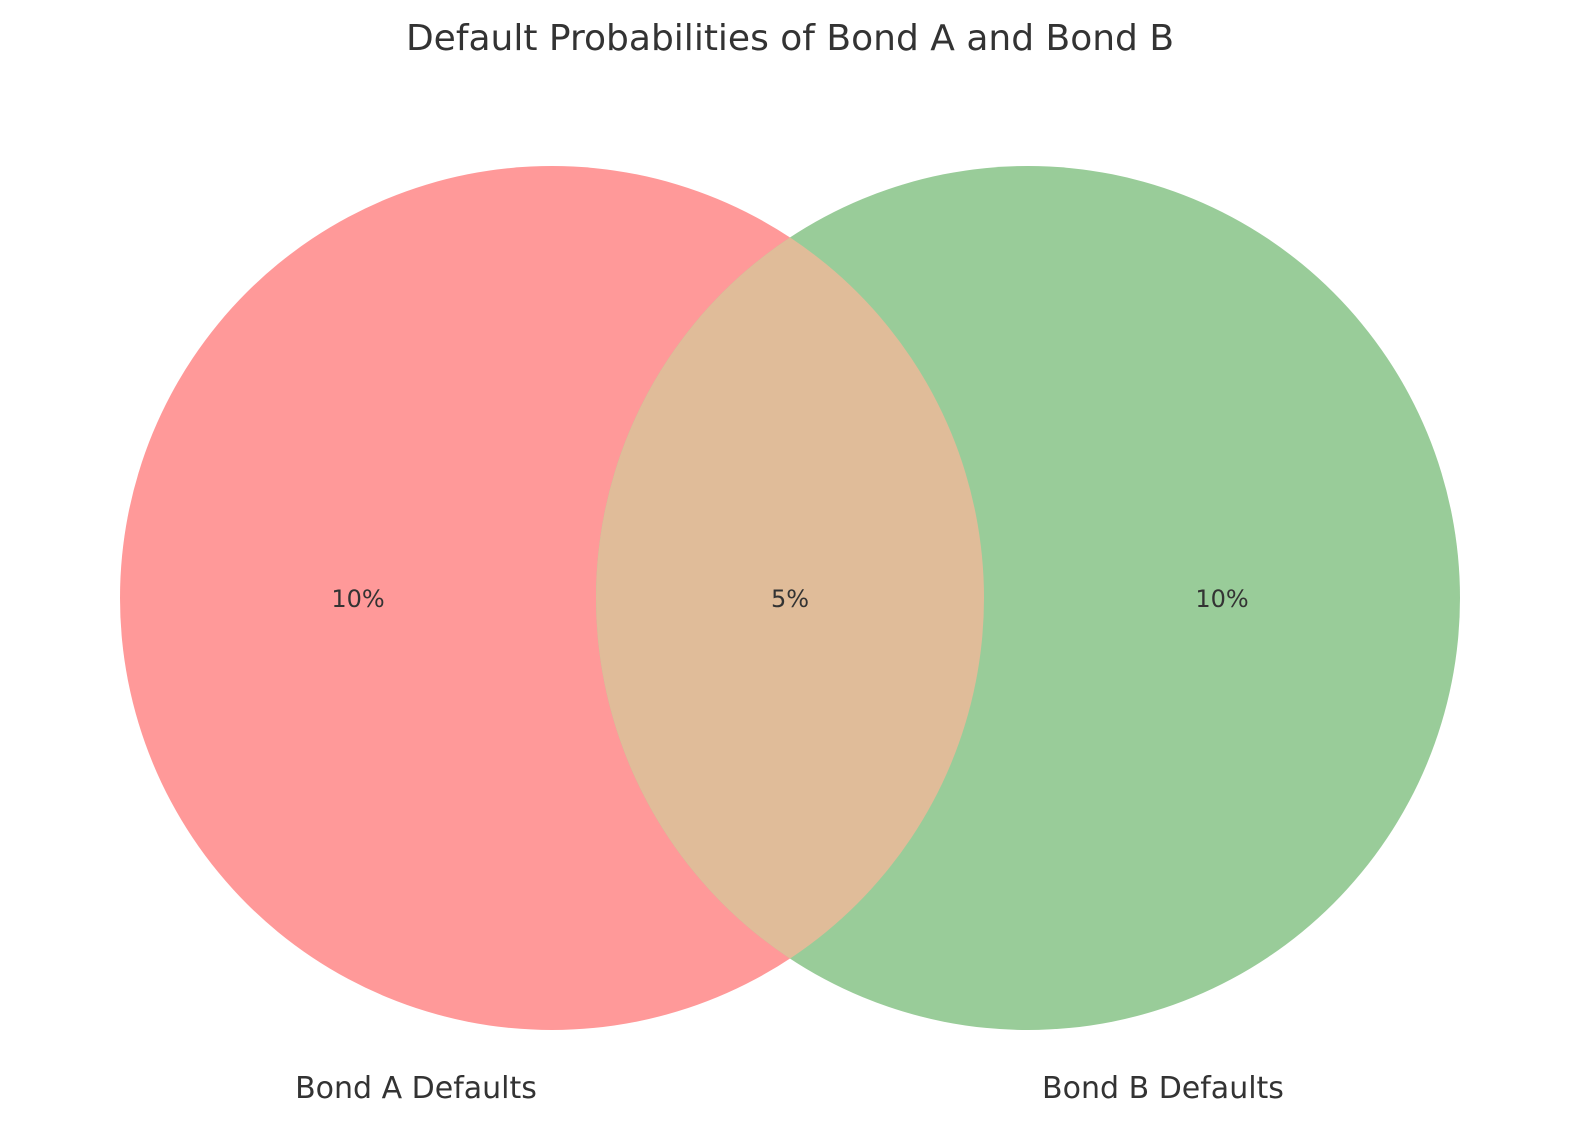 Image resolution: width=1580 pixels, height=1148 pixels. I want to click on intersection-value: 5%, so click(790, 599).